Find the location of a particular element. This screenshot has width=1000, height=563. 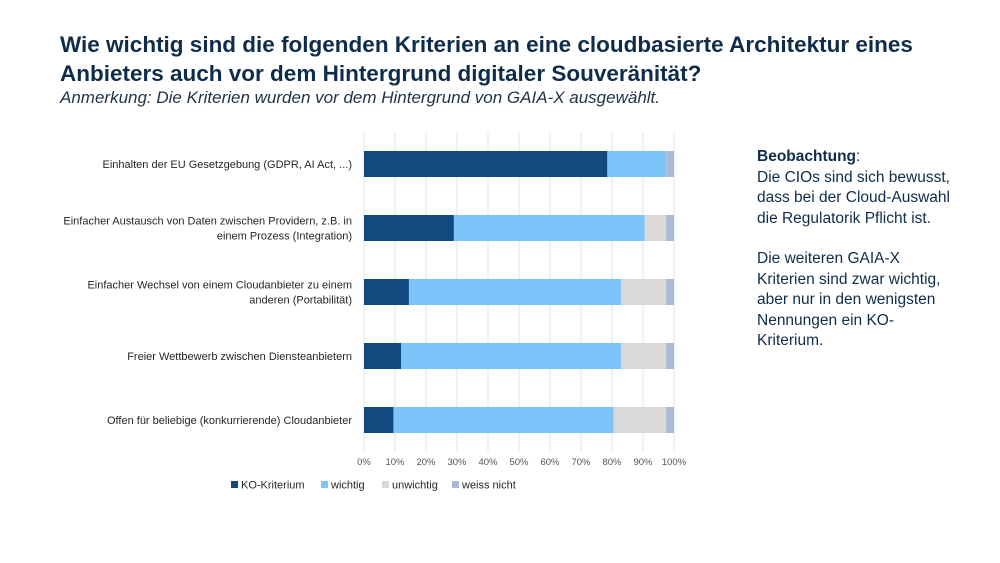

x-tick-label: 20% is located at coordinates (426, 462).